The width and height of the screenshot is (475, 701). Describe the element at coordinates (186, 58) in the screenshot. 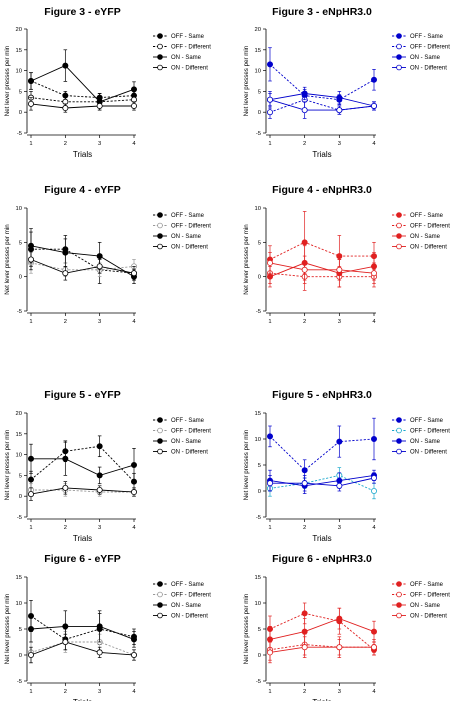

I see `legend-label: ON - Same` at that location.